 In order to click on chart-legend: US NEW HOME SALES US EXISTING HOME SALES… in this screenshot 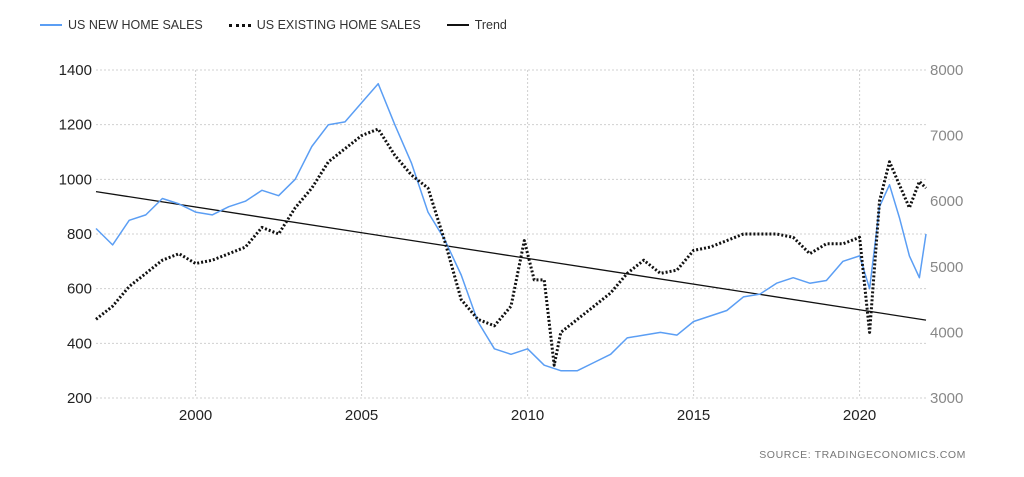, I will do `click(273, 25)`.